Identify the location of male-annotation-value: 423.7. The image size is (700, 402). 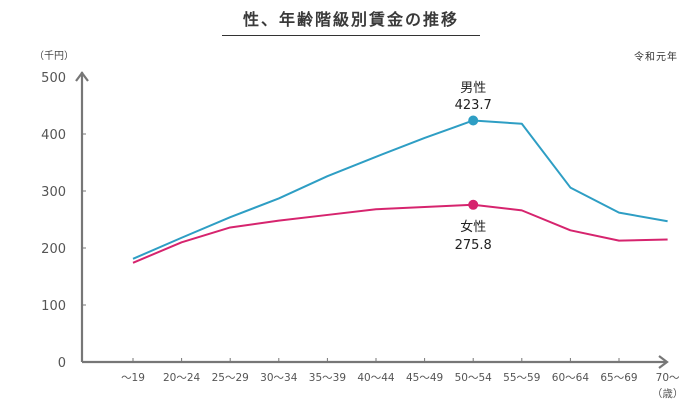
(473, 105).